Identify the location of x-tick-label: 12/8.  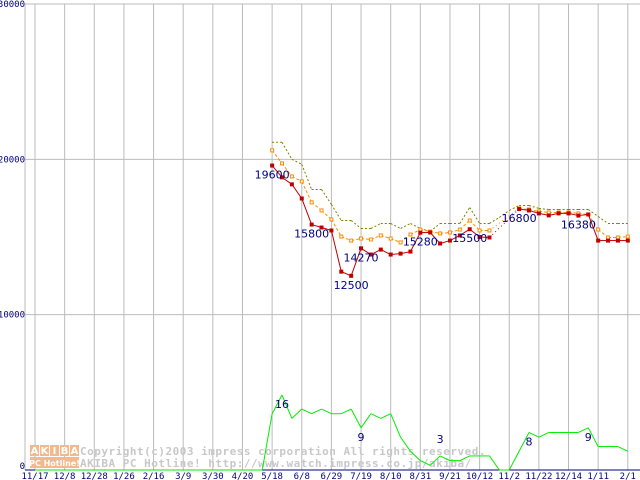
(65, 476).